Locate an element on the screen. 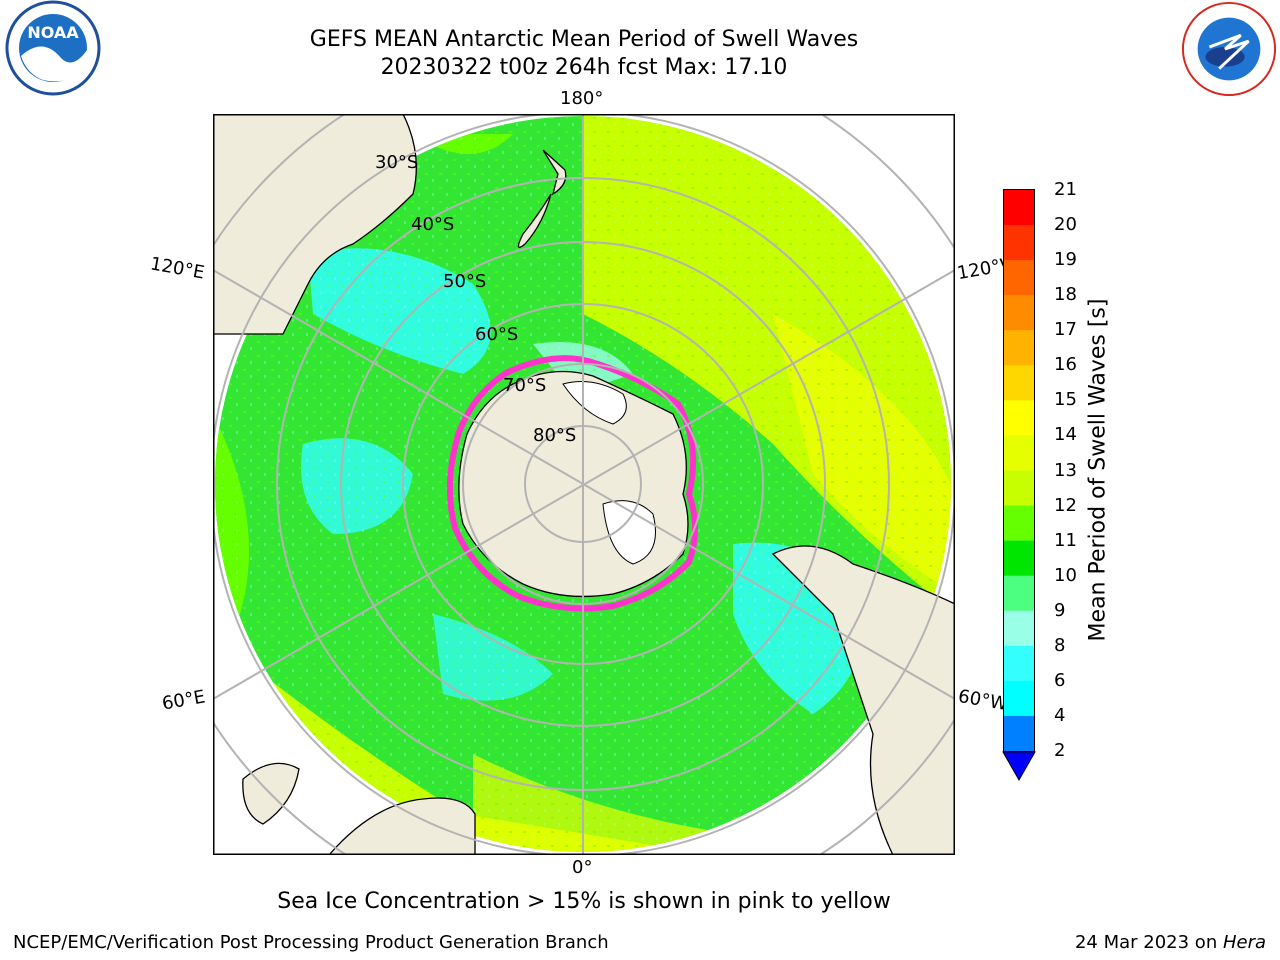  lon-label-0: 0° is located at coordinates (582, 867).